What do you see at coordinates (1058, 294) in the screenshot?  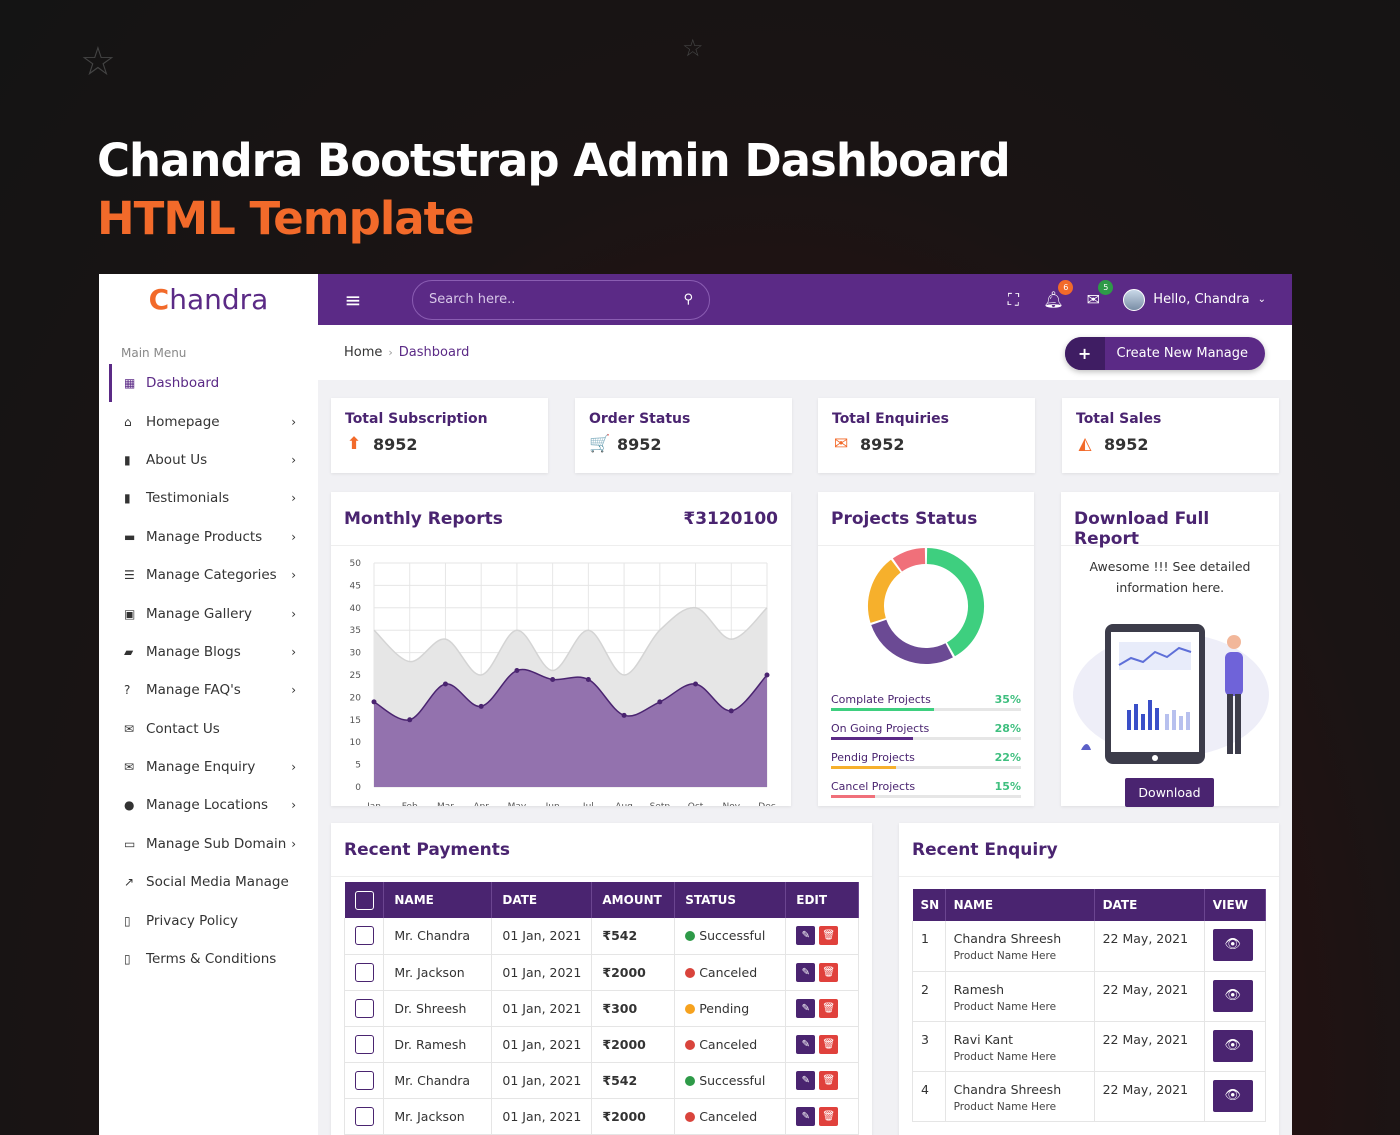 I see `bell-icon: 🔔︎ 6` at bounding box center [1058, 294].